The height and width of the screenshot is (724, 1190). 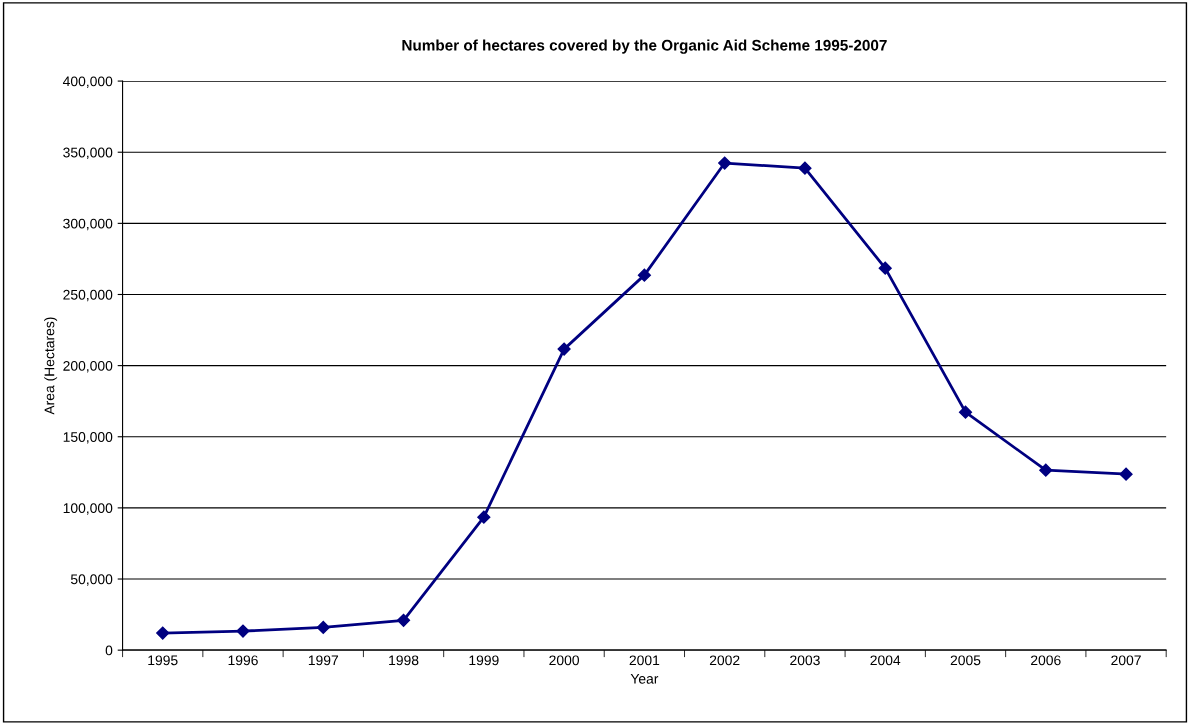 I want to click on y-tick-label: 400,000, so click(x=87, y=82).